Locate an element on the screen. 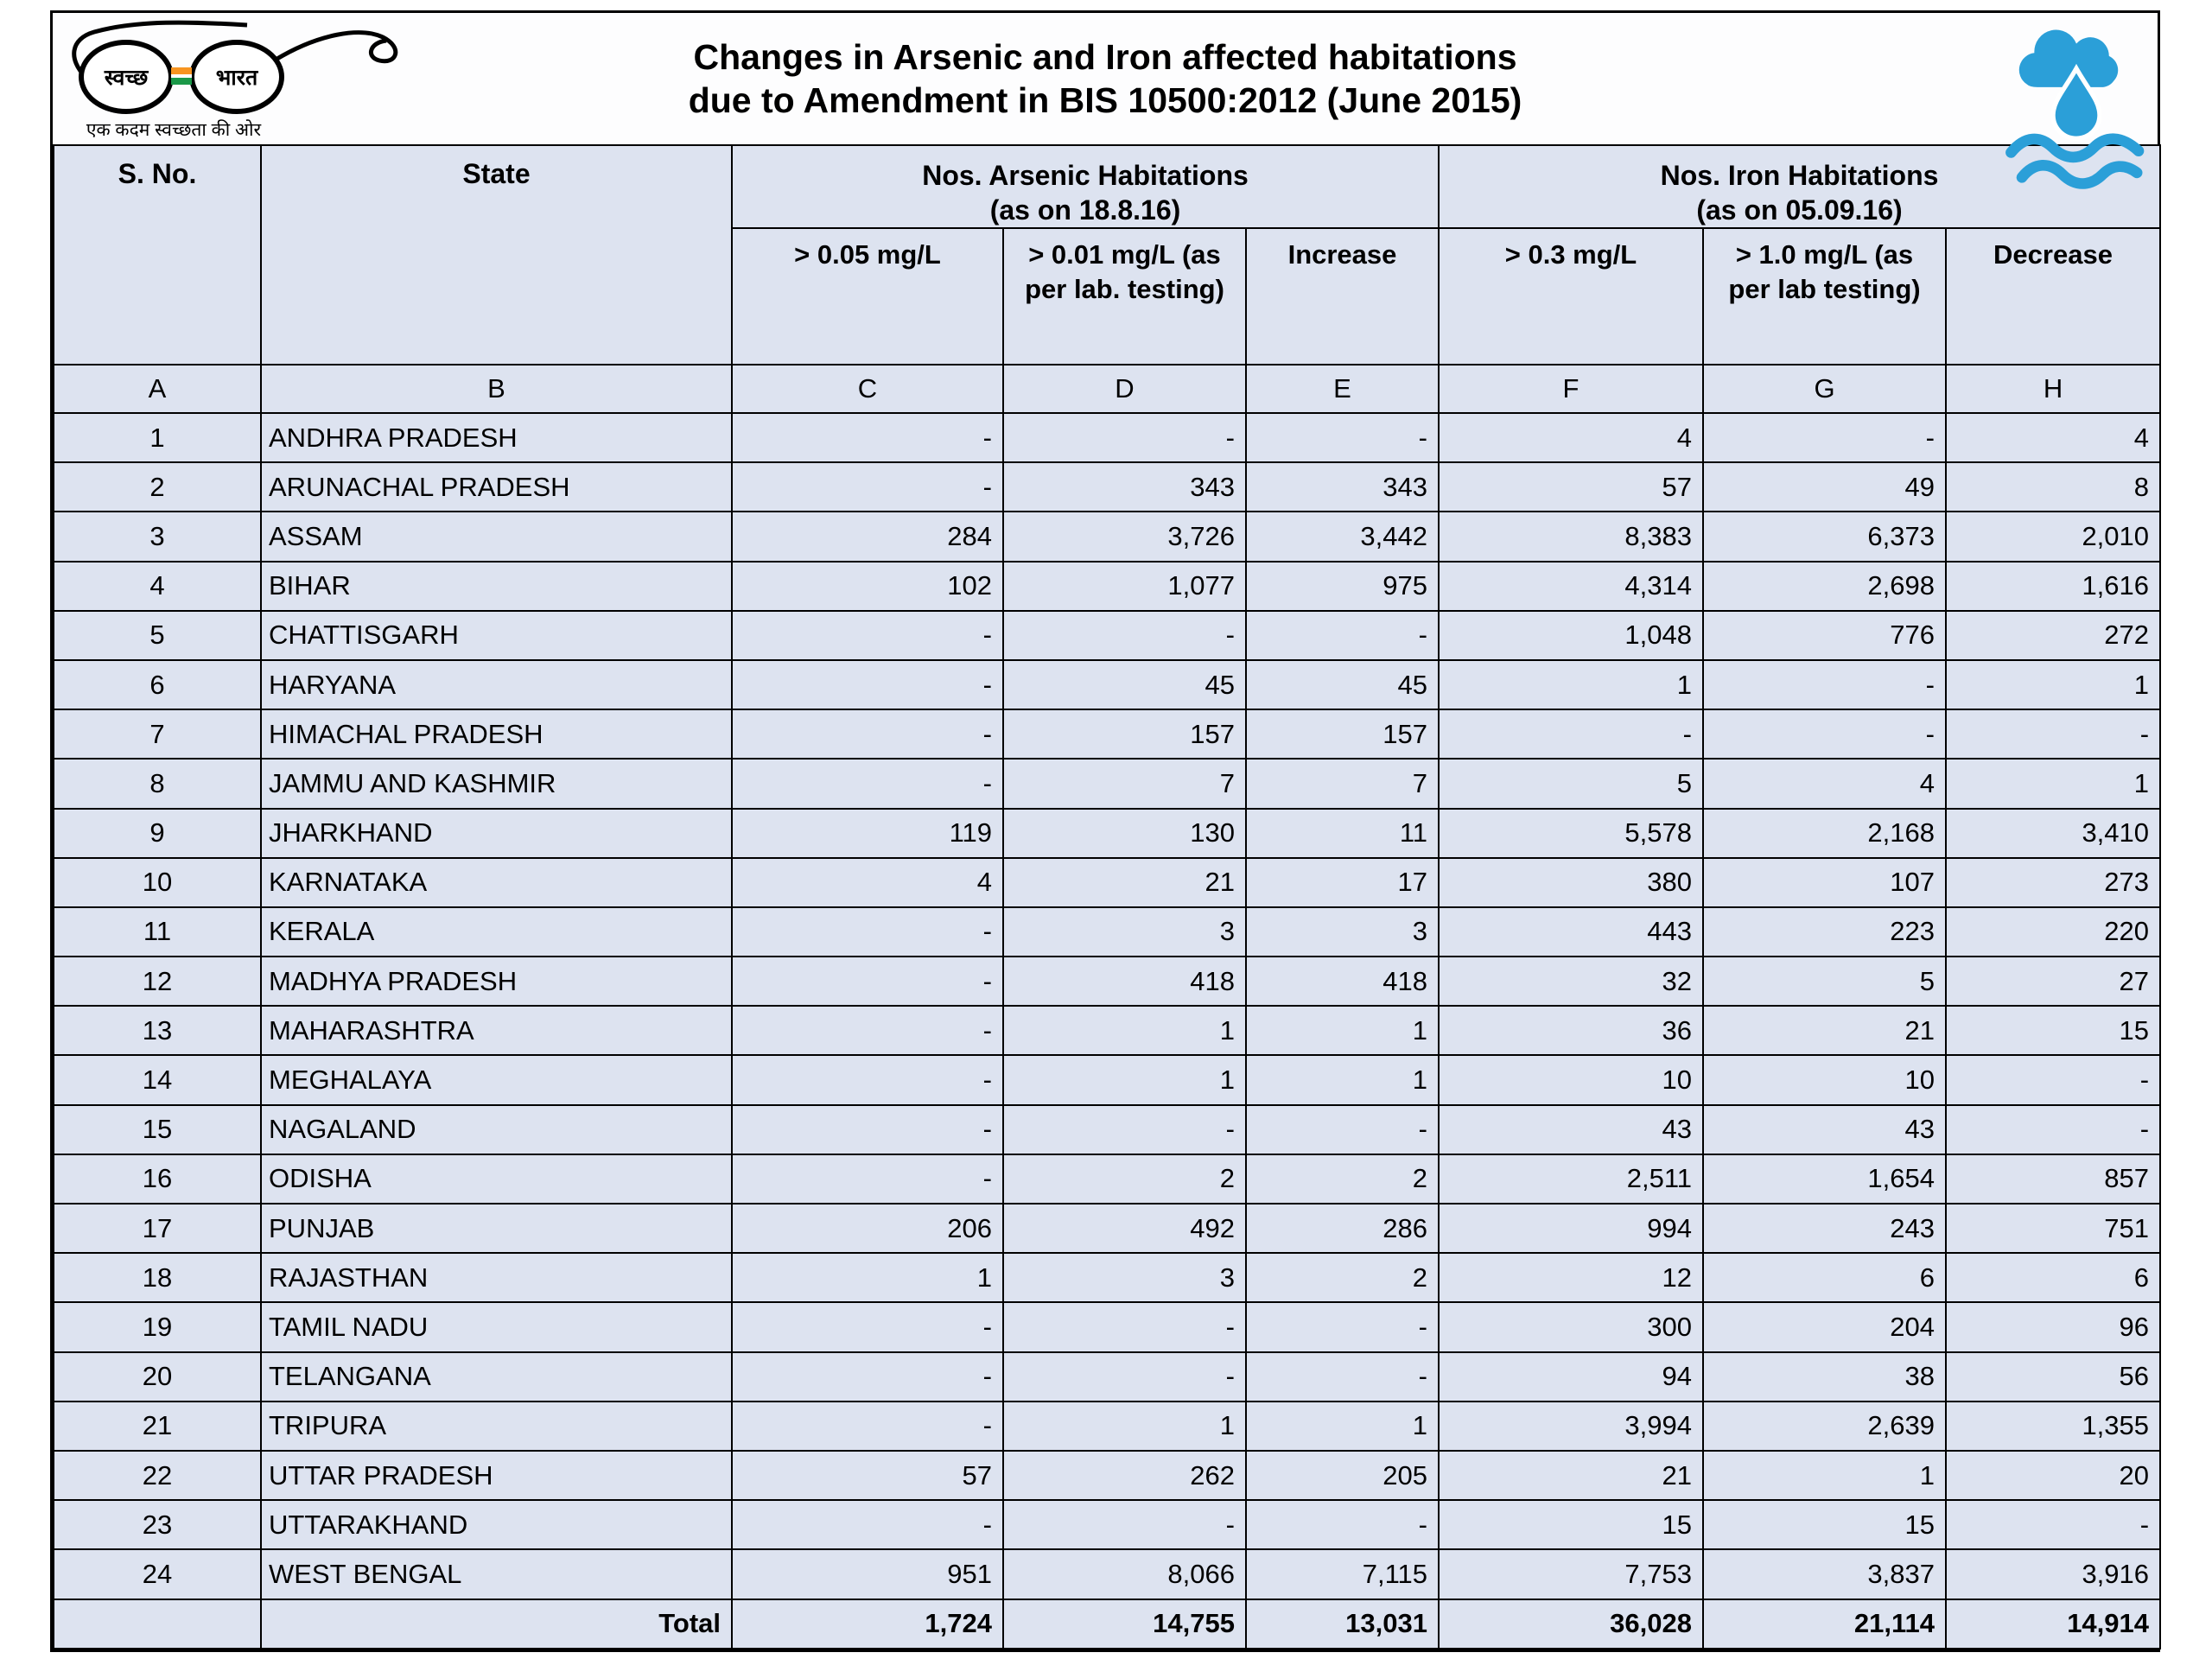  value-cell: 776 is located at coordinates (1824, 635).